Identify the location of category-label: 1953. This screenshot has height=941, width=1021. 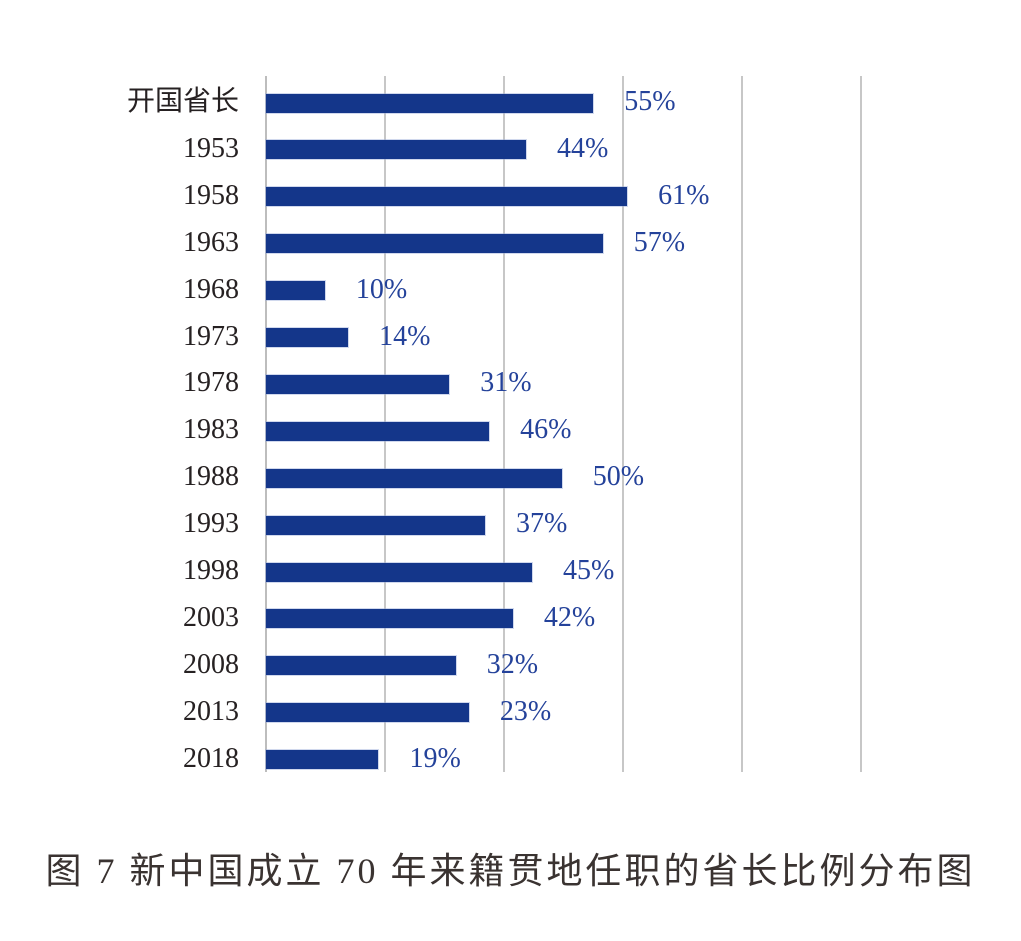
(211, 148).